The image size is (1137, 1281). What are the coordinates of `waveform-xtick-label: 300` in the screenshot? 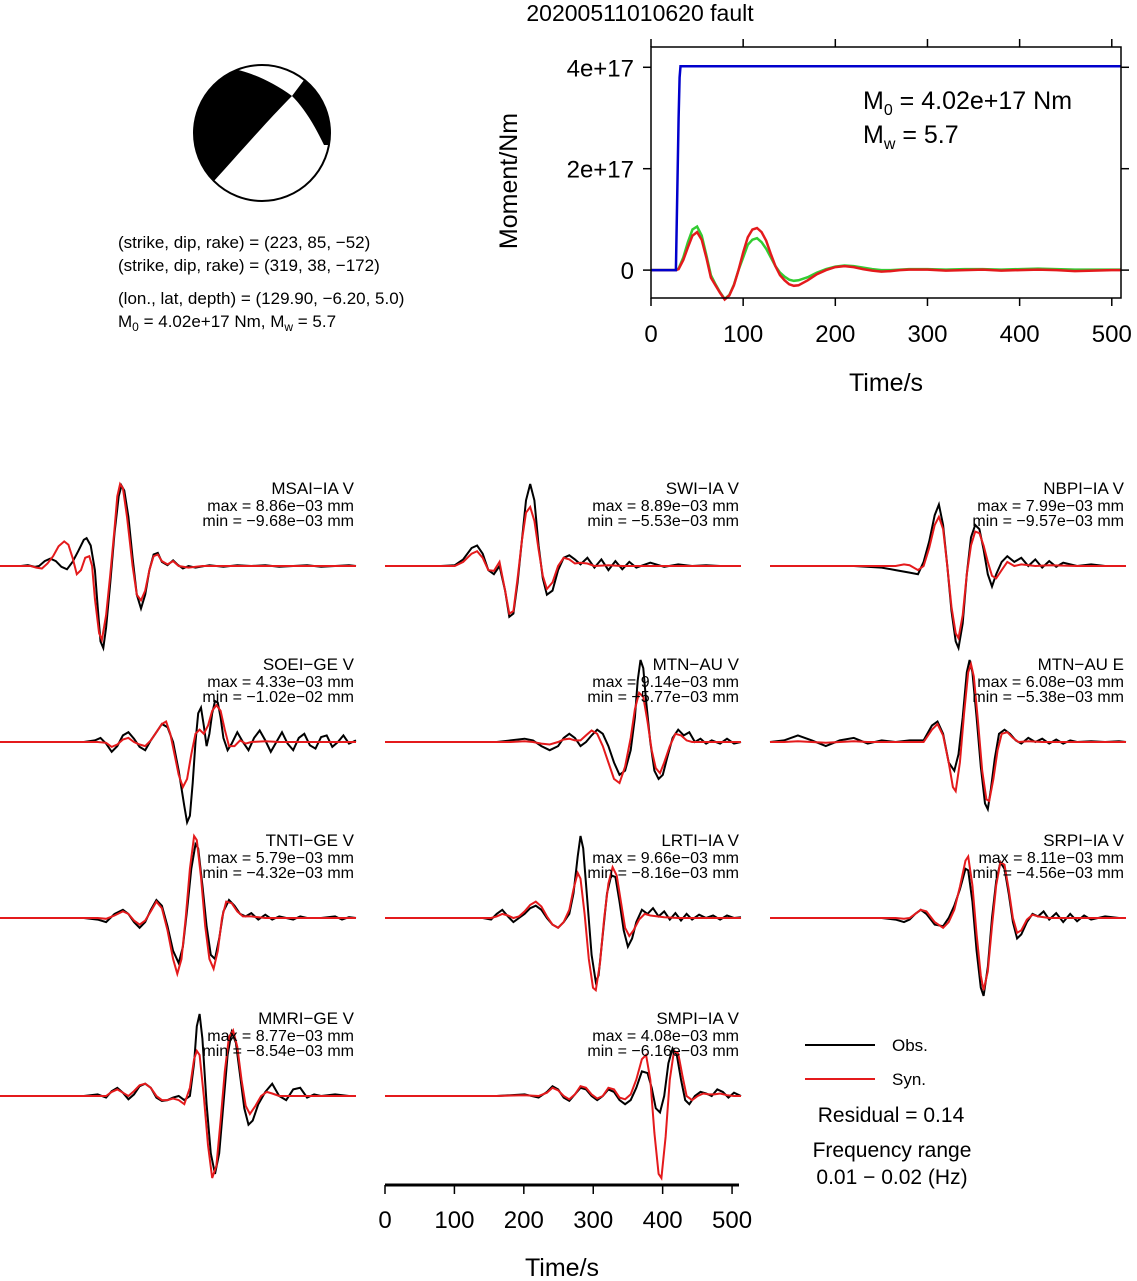 It's located at (593, 1220).